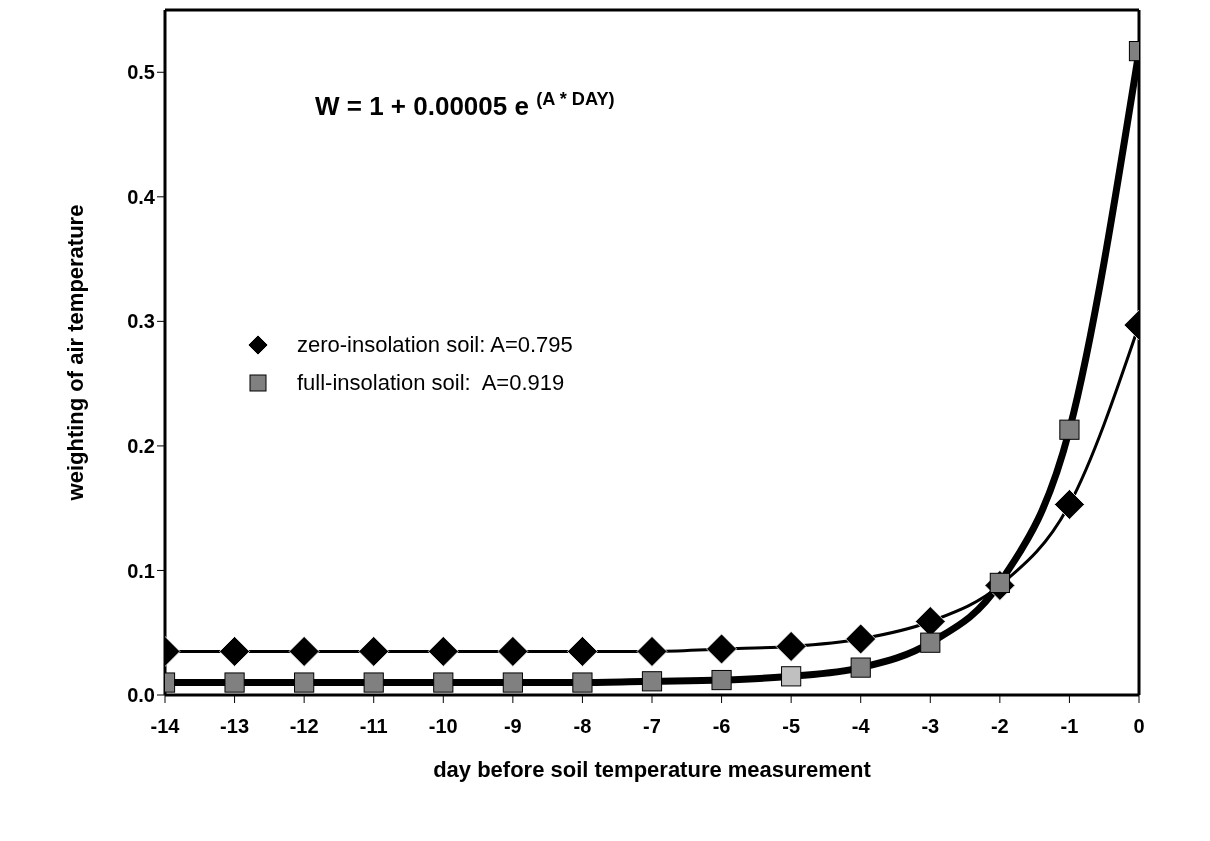  I want to click on y-tick-label: 0.1, so click(141, 570).